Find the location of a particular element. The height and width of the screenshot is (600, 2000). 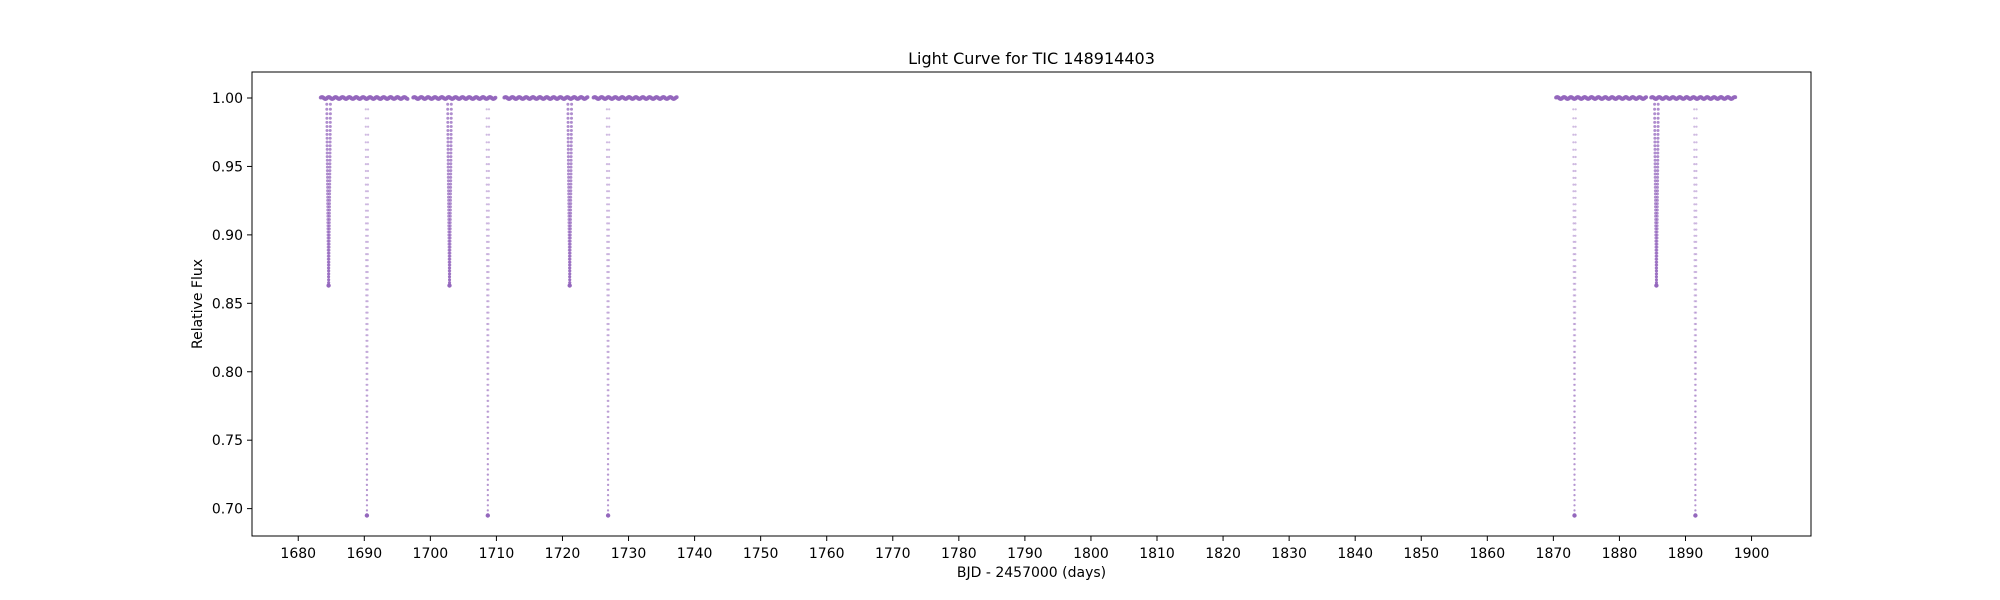

eclipse-minimum-point is located at coordinates (1574, 515).